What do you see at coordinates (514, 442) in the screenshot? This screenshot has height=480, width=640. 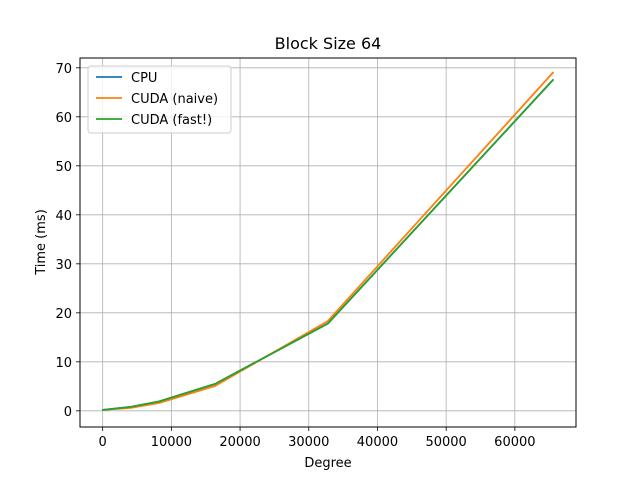 I see `x-tick-label: 60000` at bounding box center [514, 442].